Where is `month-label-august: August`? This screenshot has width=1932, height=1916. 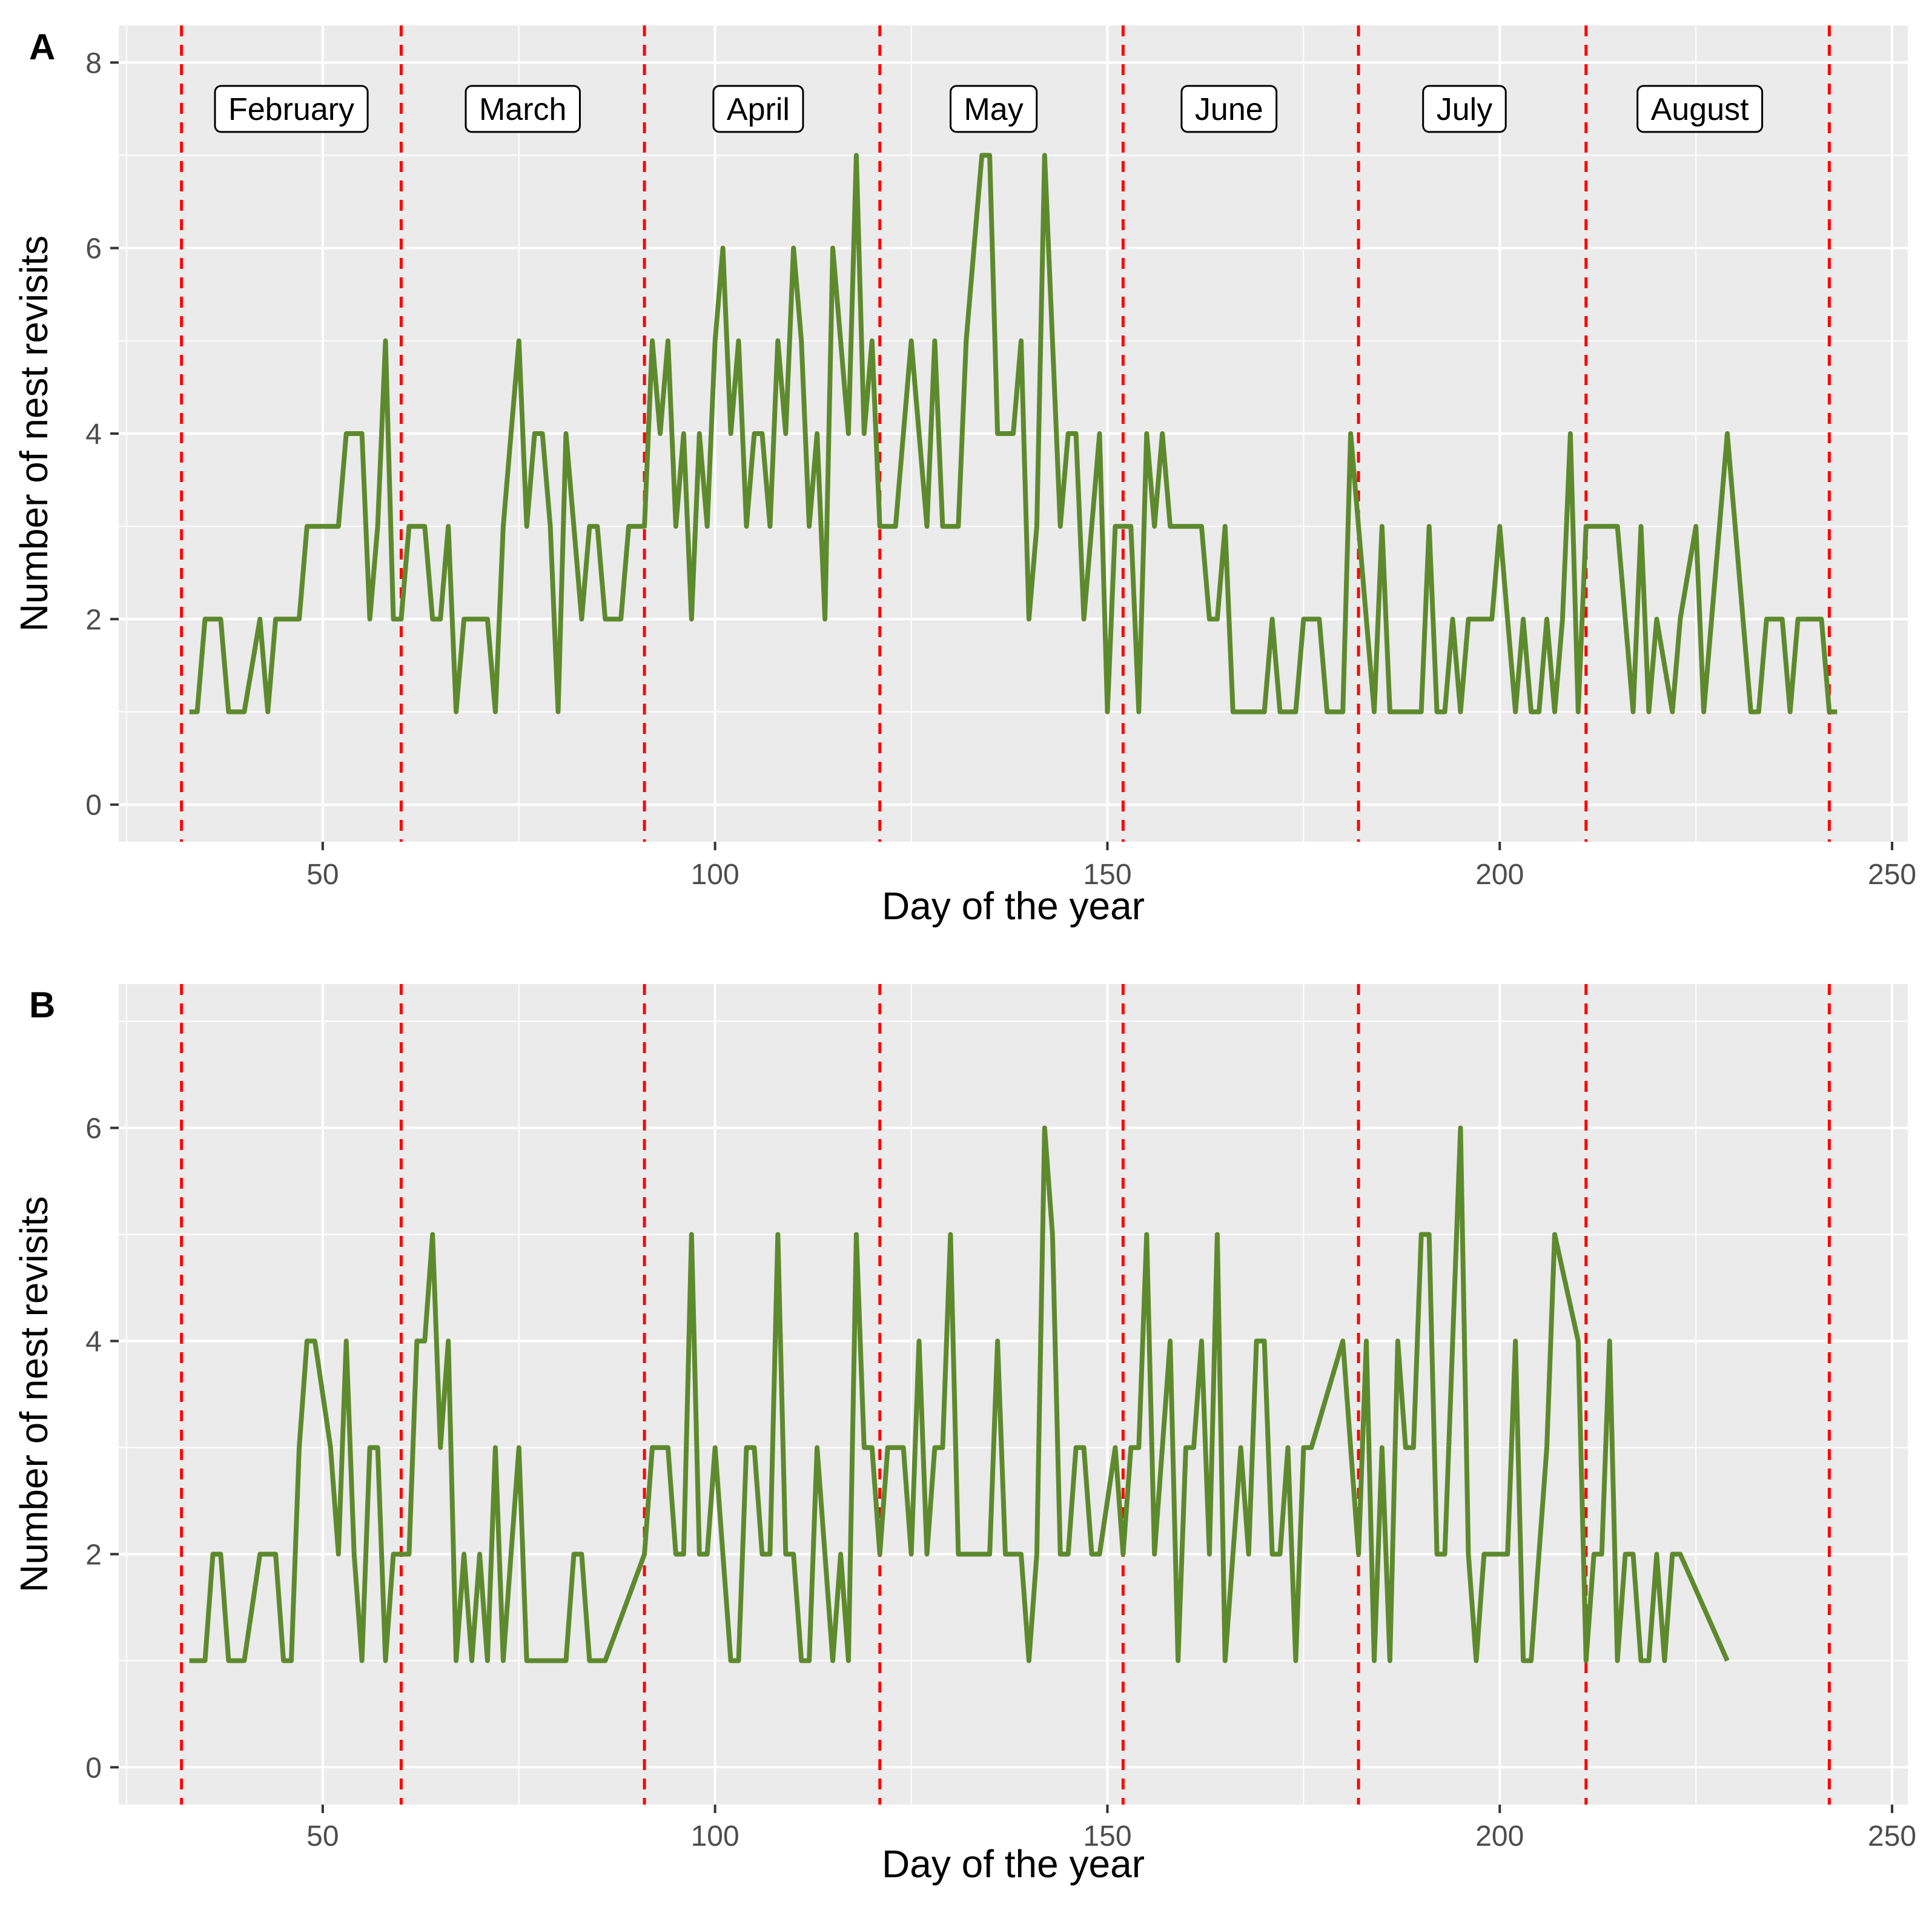 month-label-august: August is located at coordinates (1700, 109).